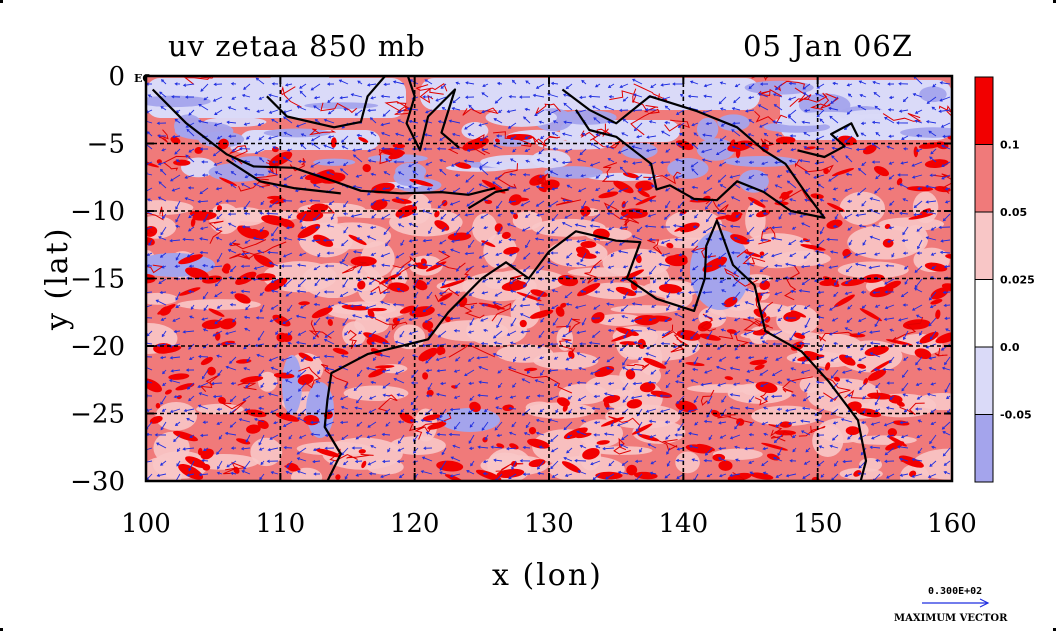 This screenshot has height=631, width=1056. What do you see at coordinates (828, 46) in the screenshot?
I see `plot-time-label: 05 Jan 06Z` at bounding box center [828, 46].